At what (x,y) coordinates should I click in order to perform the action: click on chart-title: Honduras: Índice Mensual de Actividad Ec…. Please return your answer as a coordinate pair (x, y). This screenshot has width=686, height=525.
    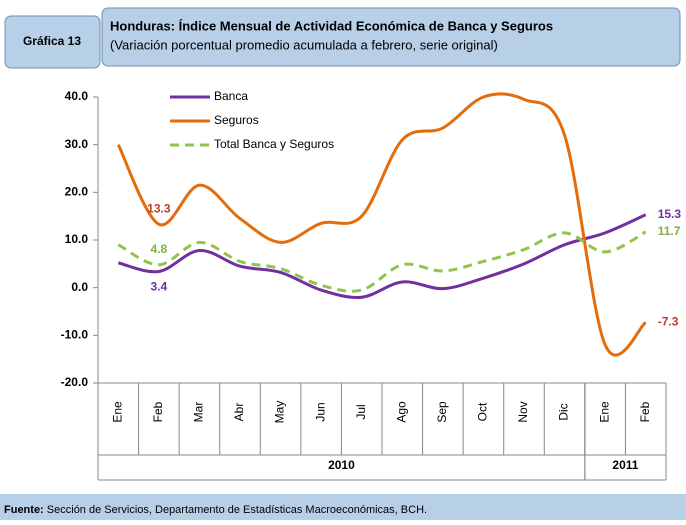
    Looking at the image, I should click on (331, 25).